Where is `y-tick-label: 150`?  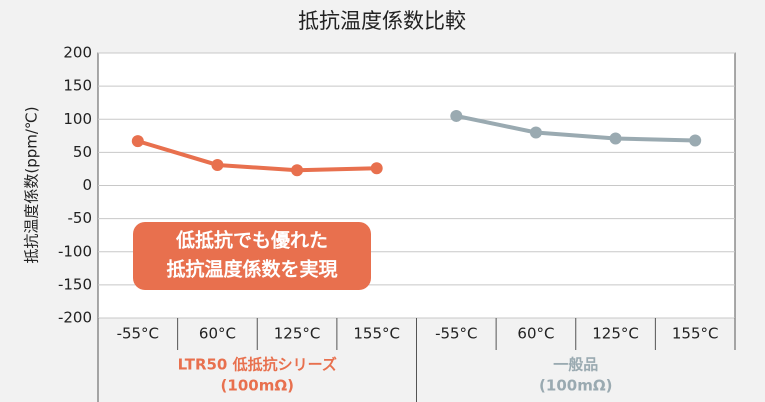 y-tick-label: 150 is located at coordinates (77, 86).